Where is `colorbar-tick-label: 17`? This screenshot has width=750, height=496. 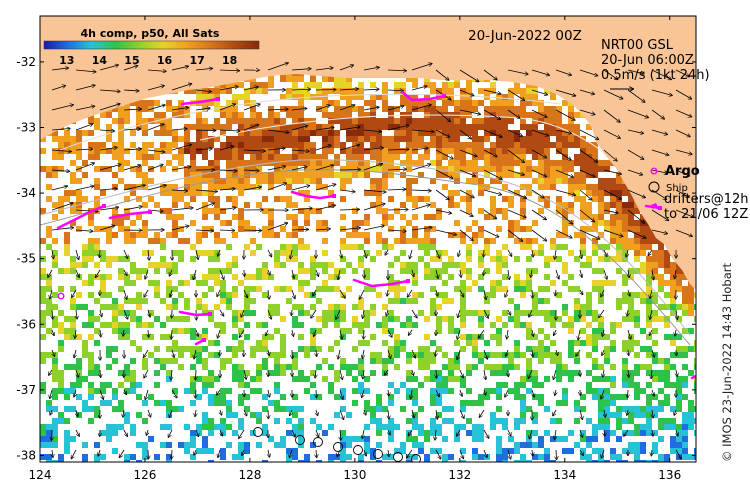
colorbar-tick-label: 17 is located at coordinates (196, 60).